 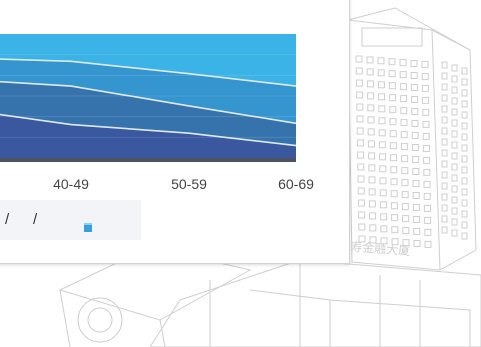 I want to click on x-tick-label: 40-49, so click(x=71, y=184).